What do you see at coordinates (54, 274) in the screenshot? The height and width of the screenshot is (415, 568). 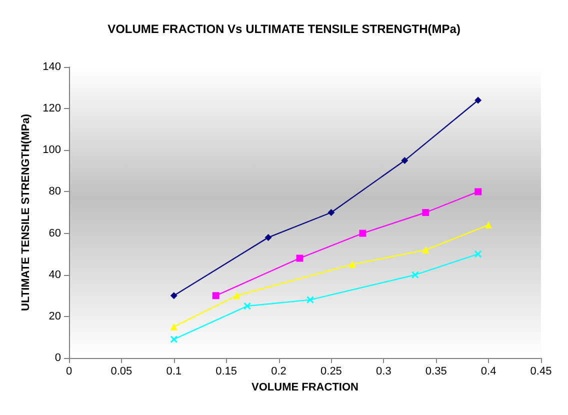 I see `y-tick-label: 40` at bounding box center [54, 274].